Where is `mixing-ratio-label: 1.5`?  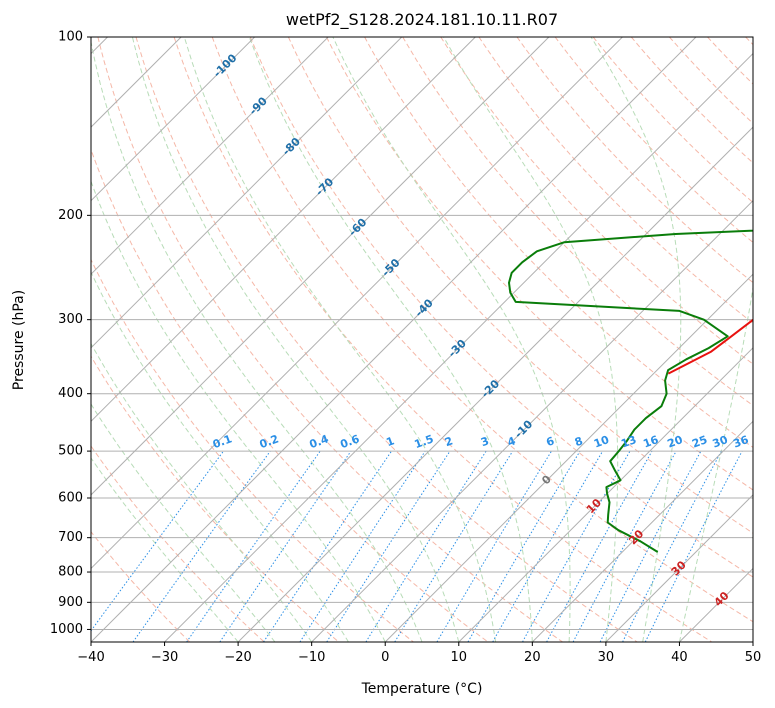
mixing-ratio-label: 1.5 is located at coordinates (424, 441).